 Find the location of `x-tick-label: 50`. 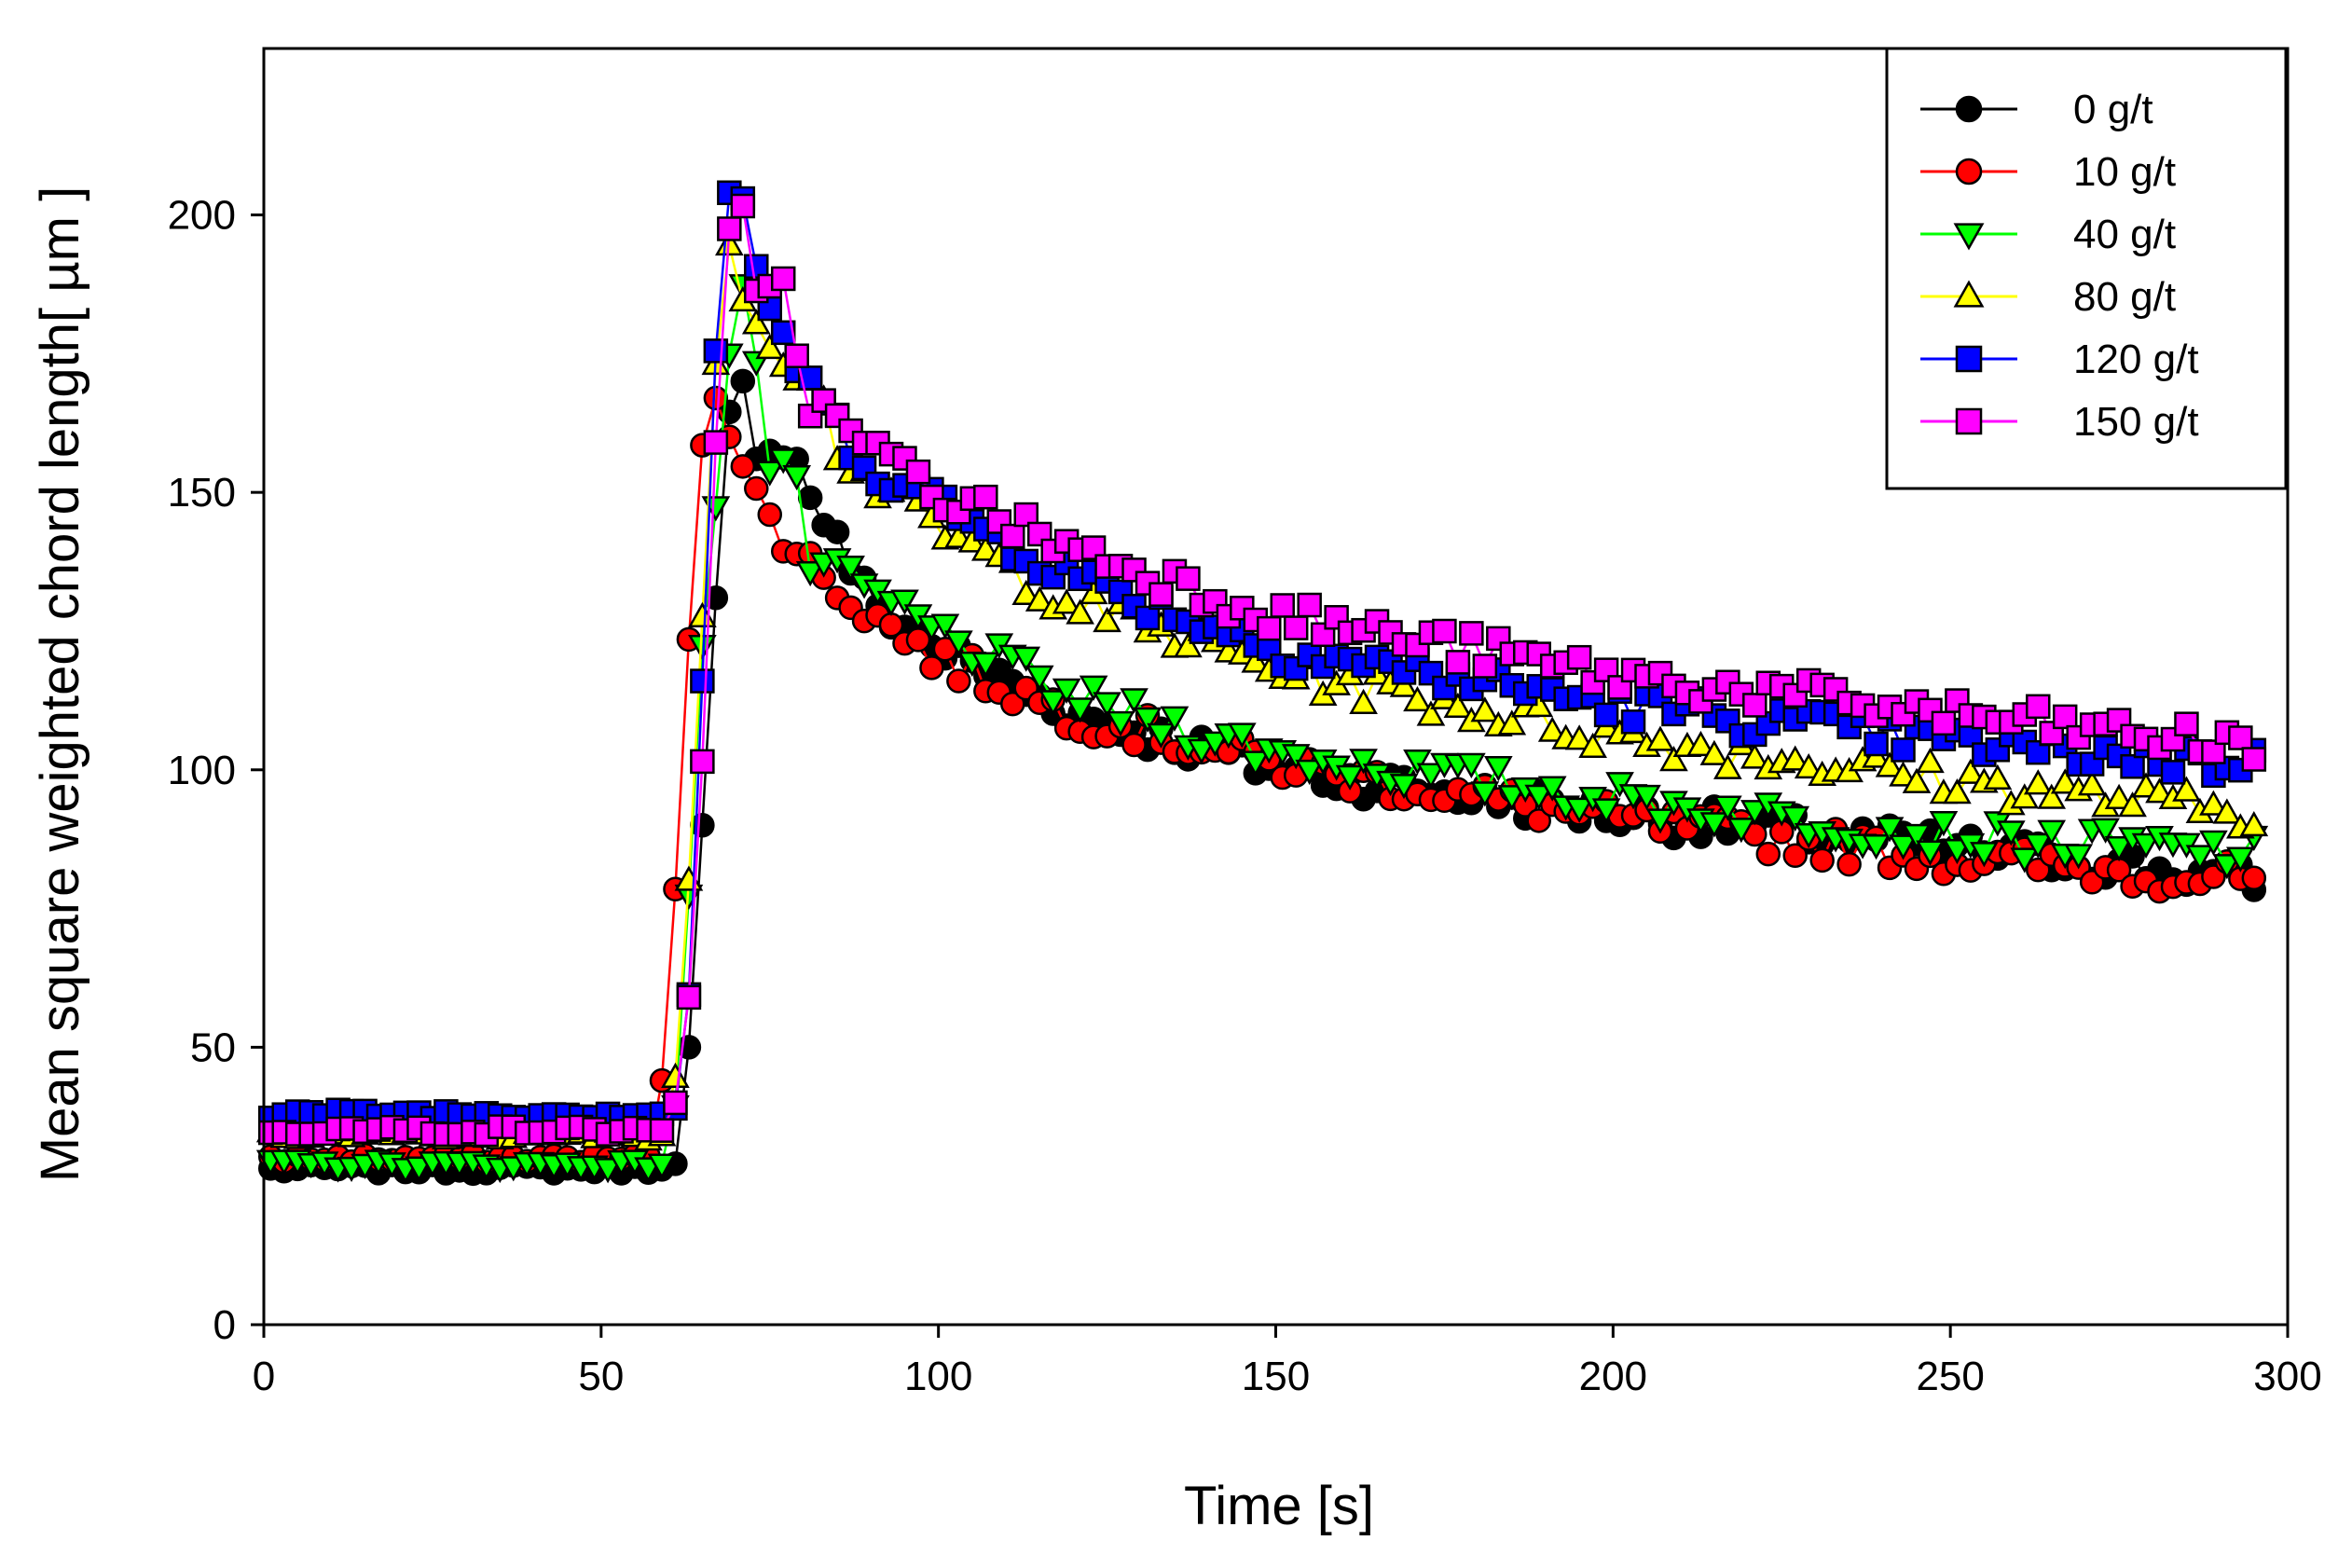

x-tick-label: 50 is located at coordinates (601, 1376).